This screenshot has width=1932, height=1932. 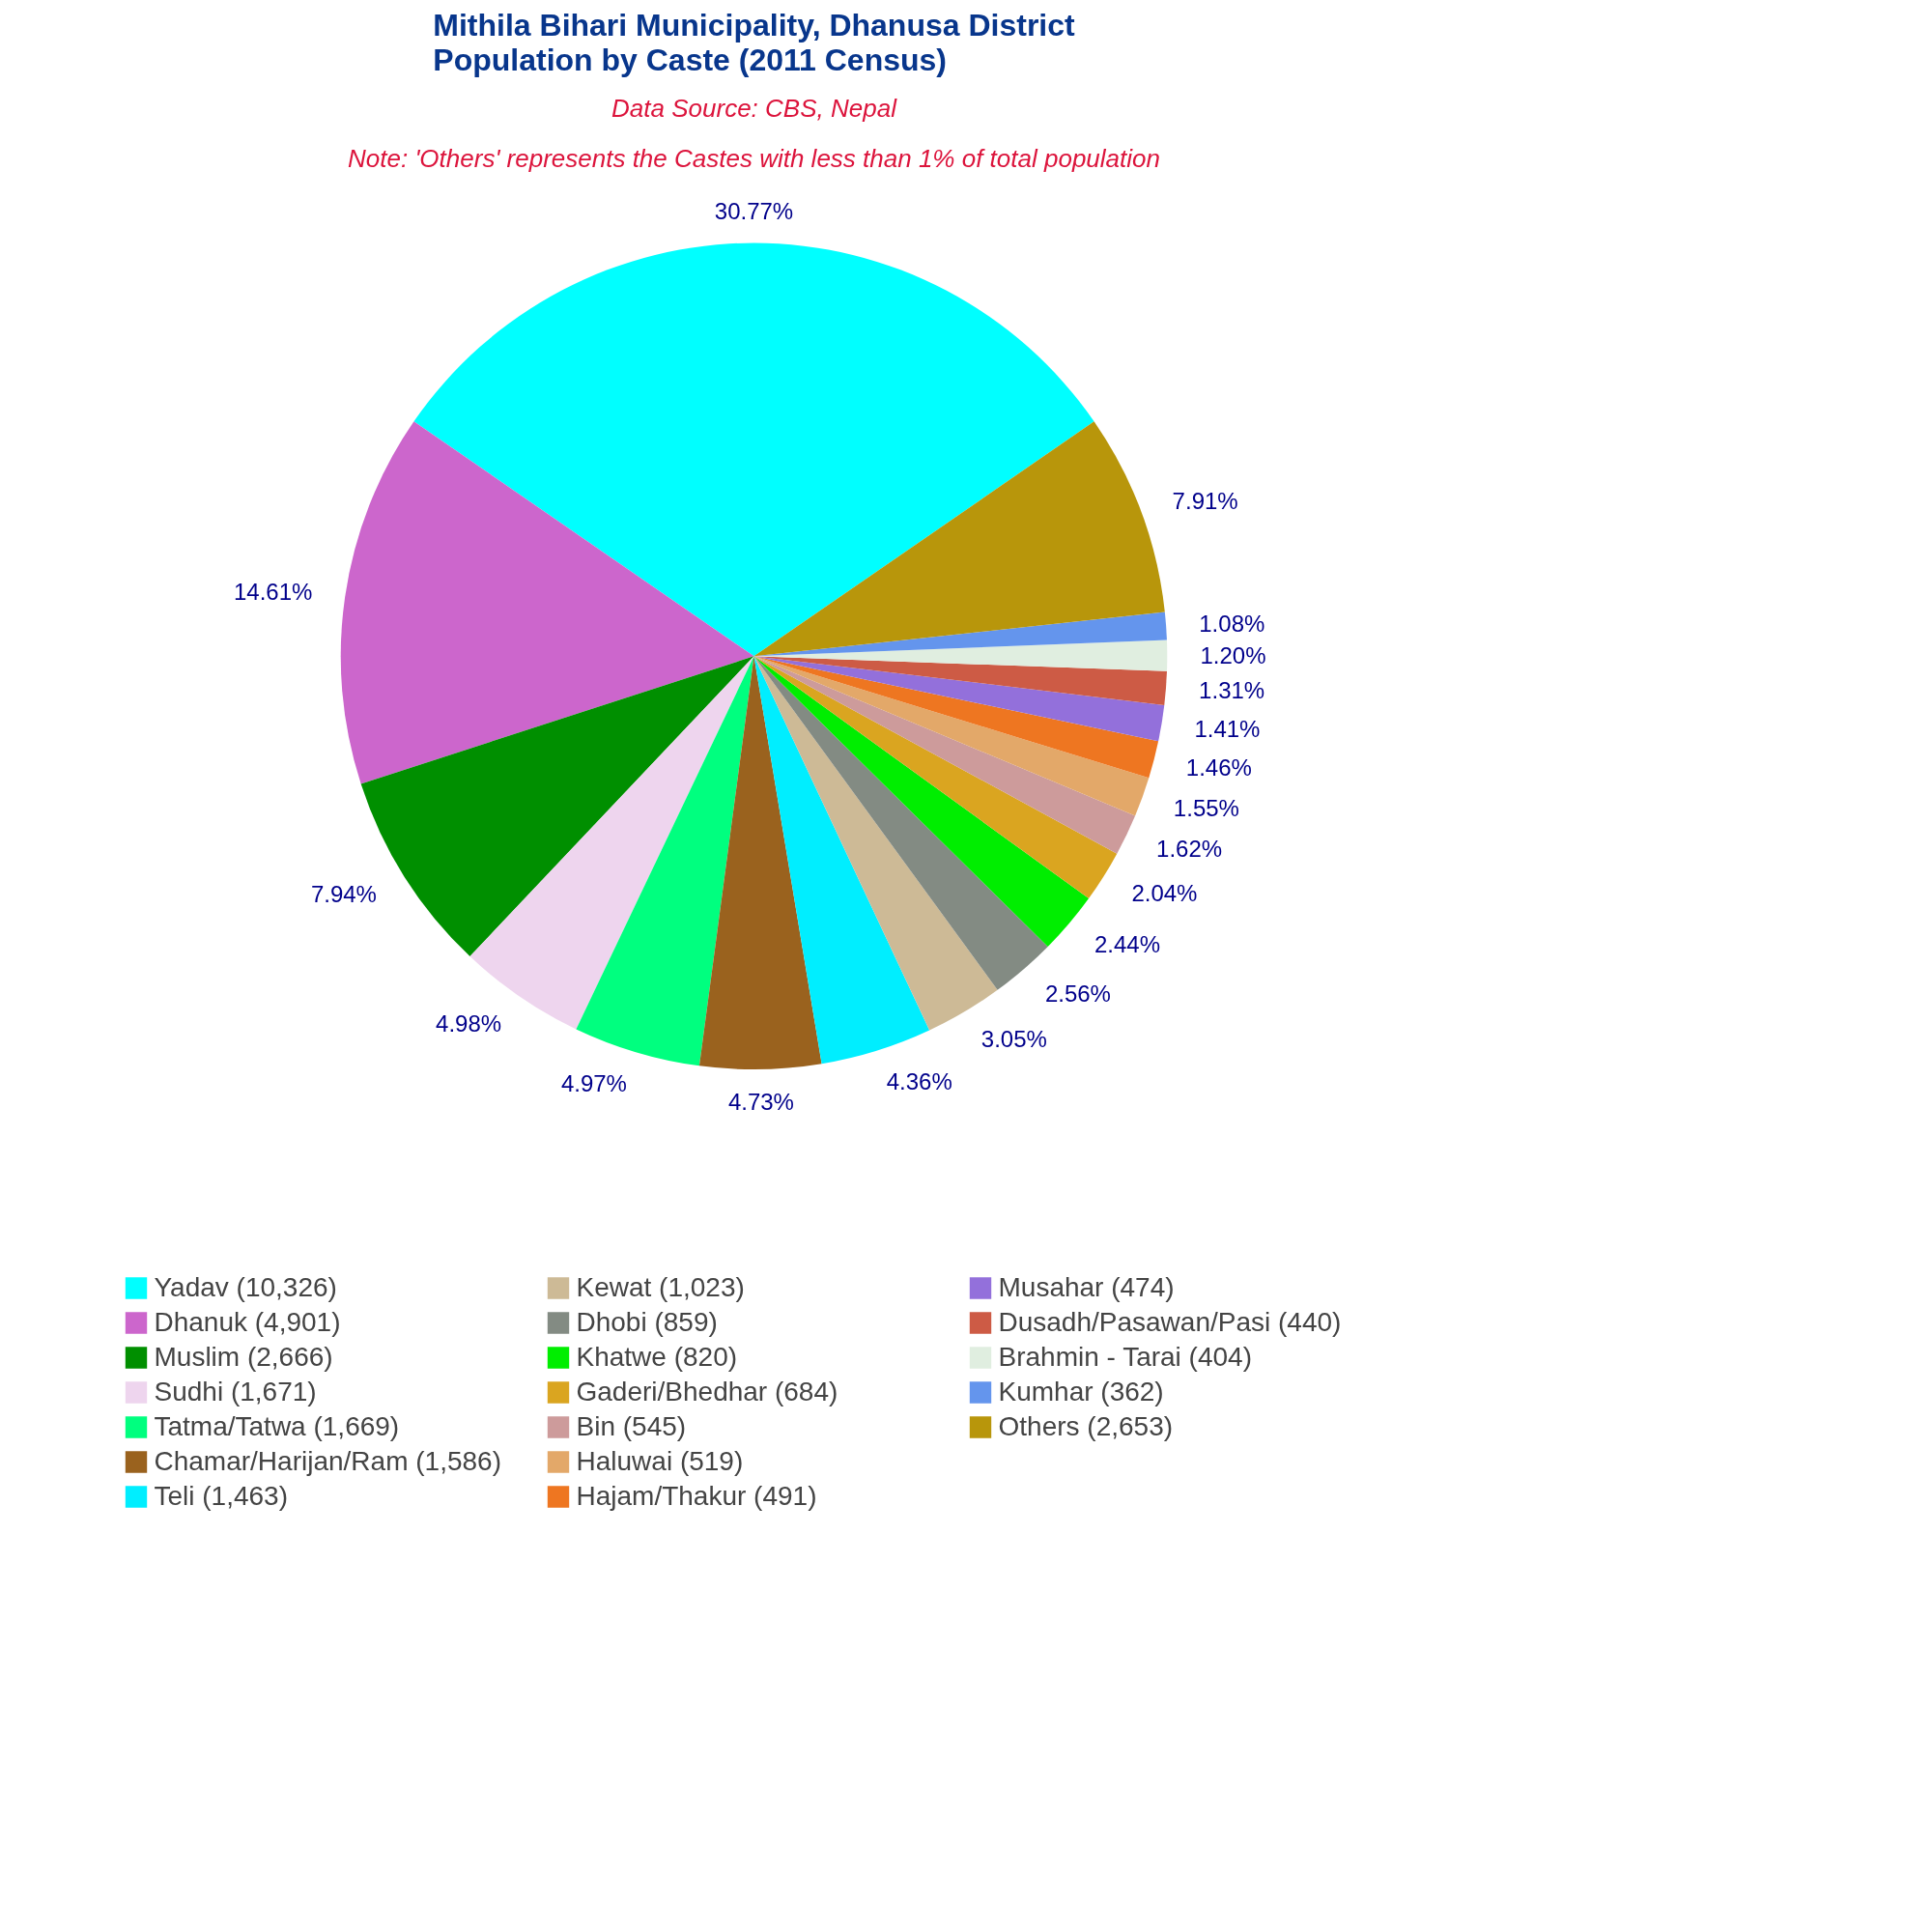 What do you see at coordinates (754, 158) in the screenshot?
I see `text: Note: 'Others' represents the Castes with less than 1% of total population` at bounding box center [754, 158].